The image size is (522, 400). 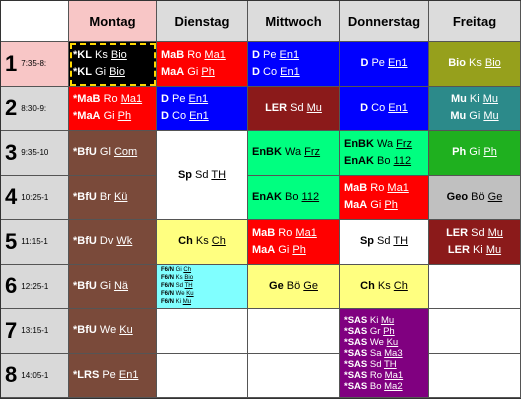 What do you see at coordinates (35, 21) in the screenshot?
I see `corner-cell` at bounding box center [35, 21].